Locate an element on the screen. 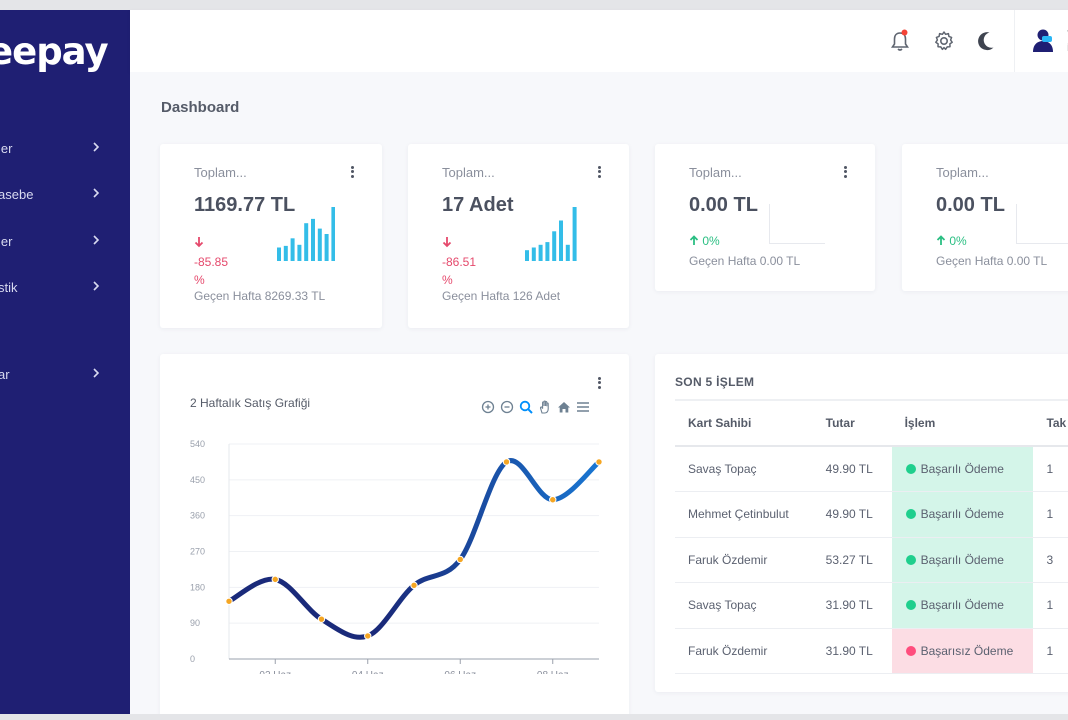 The height and width of the screenshot is (720, 1068). sidebar-item-5: ar is located at coordinates (65, 374).